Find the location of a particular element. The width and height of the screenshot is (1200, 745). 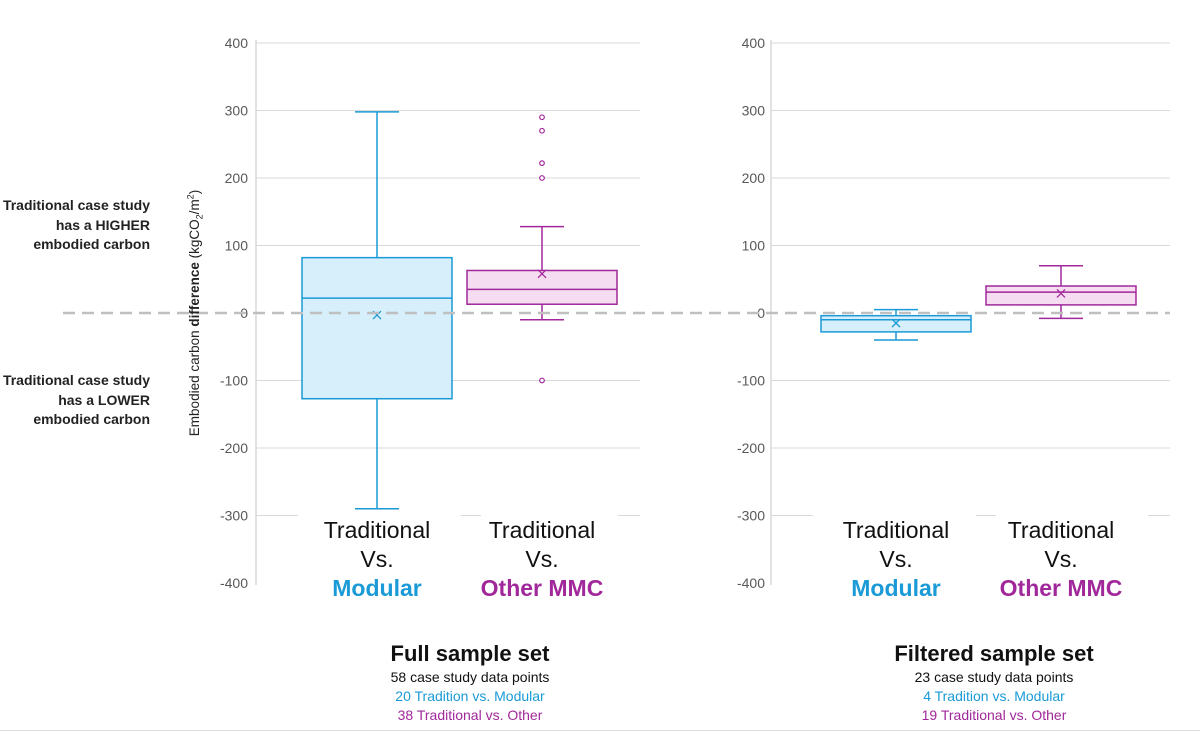

panel-subtitle: 58 case study data points is located at coordinates (470, 677).